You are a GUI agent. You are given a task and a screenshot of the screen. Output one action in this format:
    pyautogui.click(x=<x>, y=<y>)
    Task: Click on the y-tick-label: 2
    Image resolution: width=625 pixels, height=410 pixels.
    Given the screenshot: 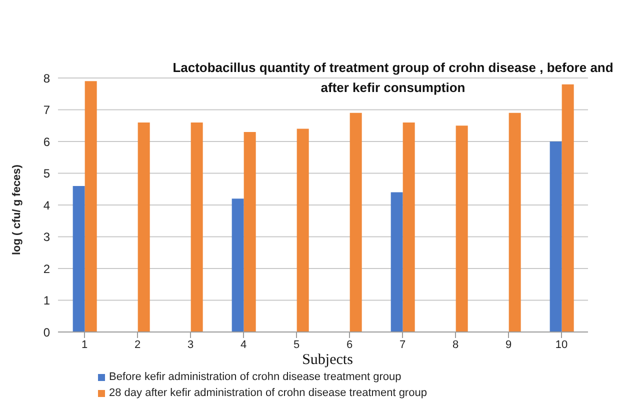 What is the action you would take?
    pyautogui.click(x=46, y=269)
    